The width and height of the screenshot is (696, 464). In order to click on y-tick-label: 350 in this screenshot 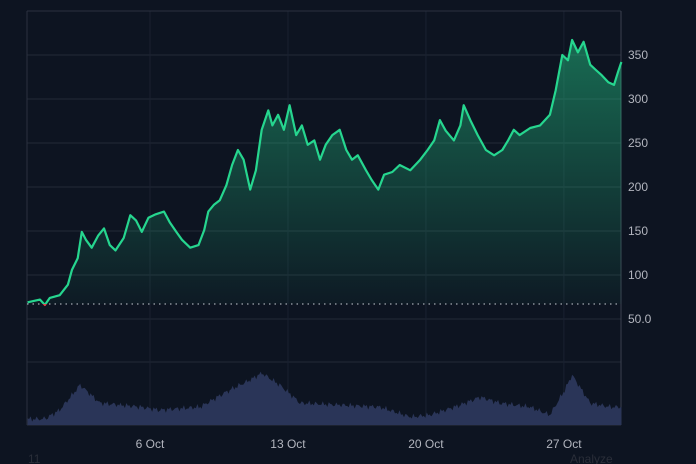, I will do `click(638, 55)`.